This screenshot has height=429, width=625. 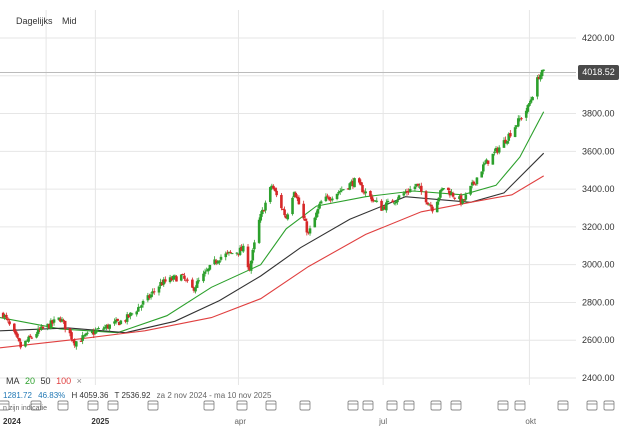 What do you see at coordinates (598, 189) in the screenshot?
I see `y-tick-label: 3400.00` at bounding box center [598, 189].